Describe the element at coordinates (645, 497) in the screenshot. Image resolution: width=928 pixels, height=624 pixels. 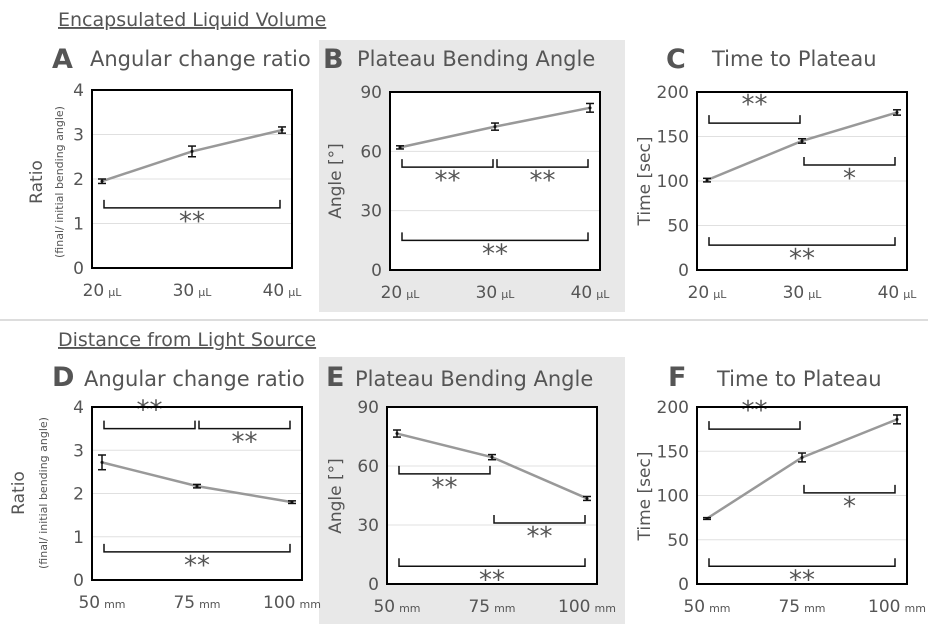
I see `y-axis-label-f: Time [sec]` at that location.